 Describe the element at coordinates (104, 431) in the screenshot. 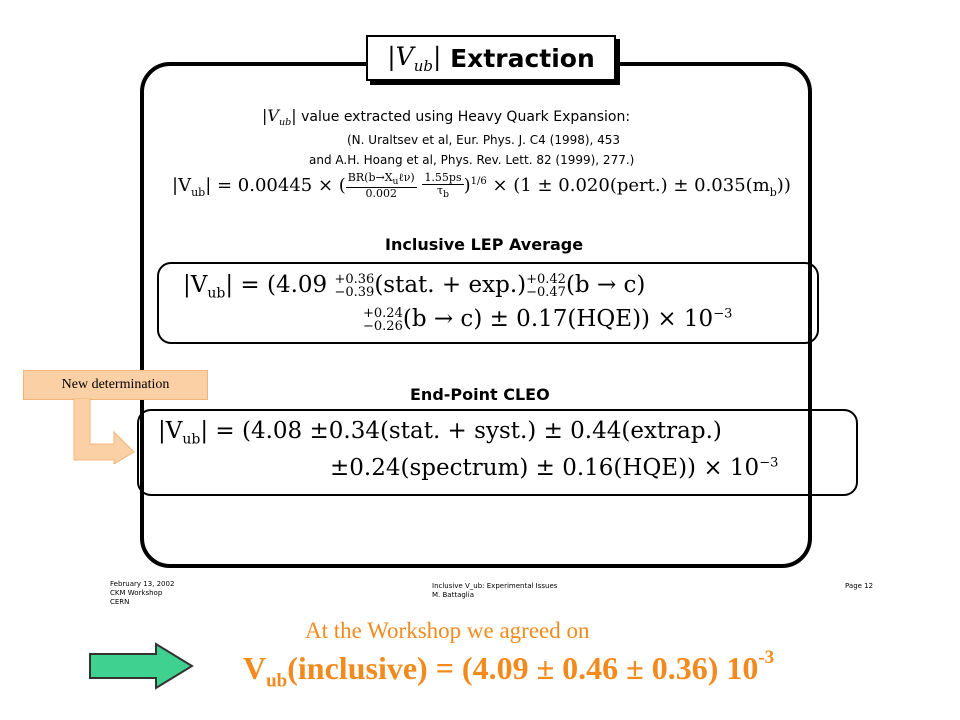

I see `bent-arrow-icon` at that location.